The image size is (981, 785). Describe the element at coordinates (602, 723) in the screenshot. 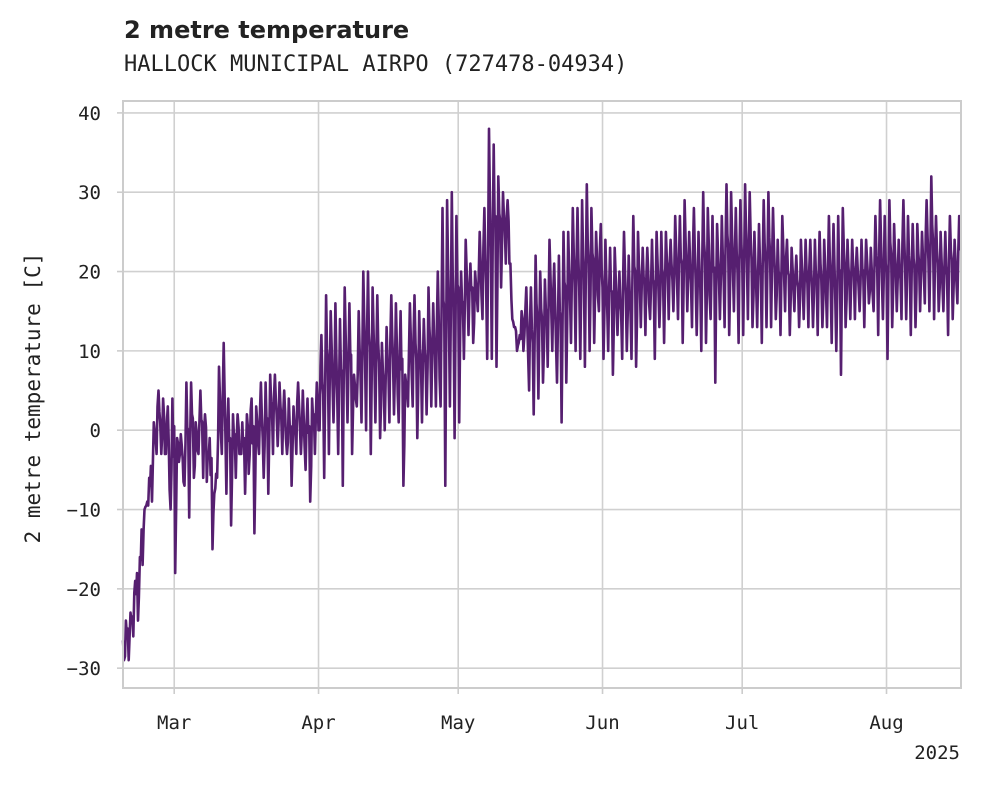

I see `x-tick-label: Jun` at that location.